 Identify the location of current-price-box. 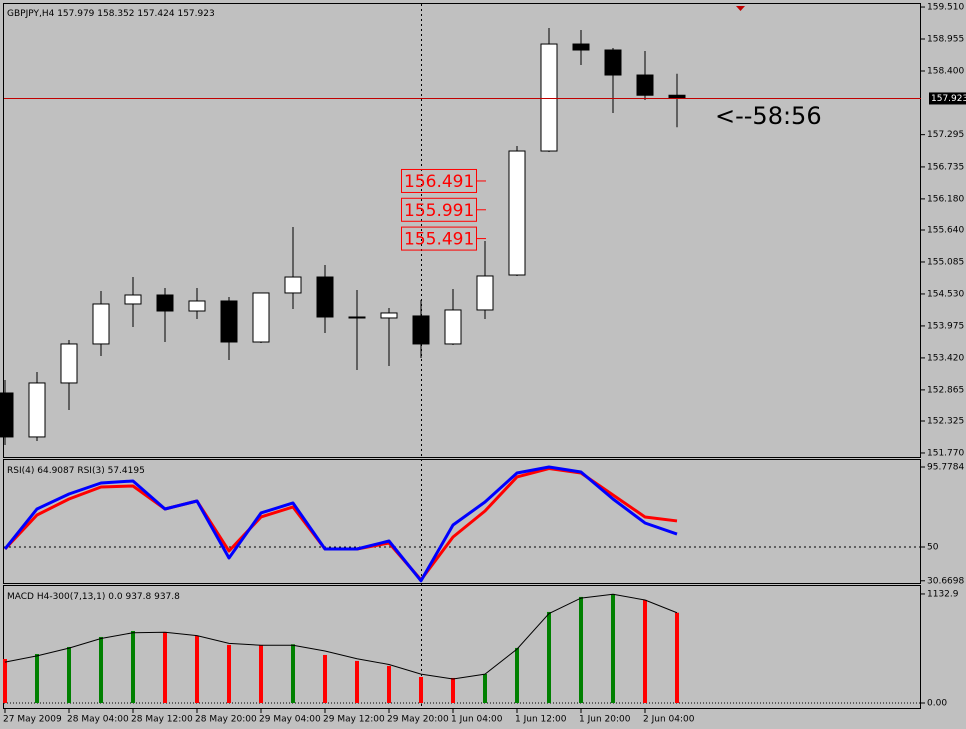
(947, 98).